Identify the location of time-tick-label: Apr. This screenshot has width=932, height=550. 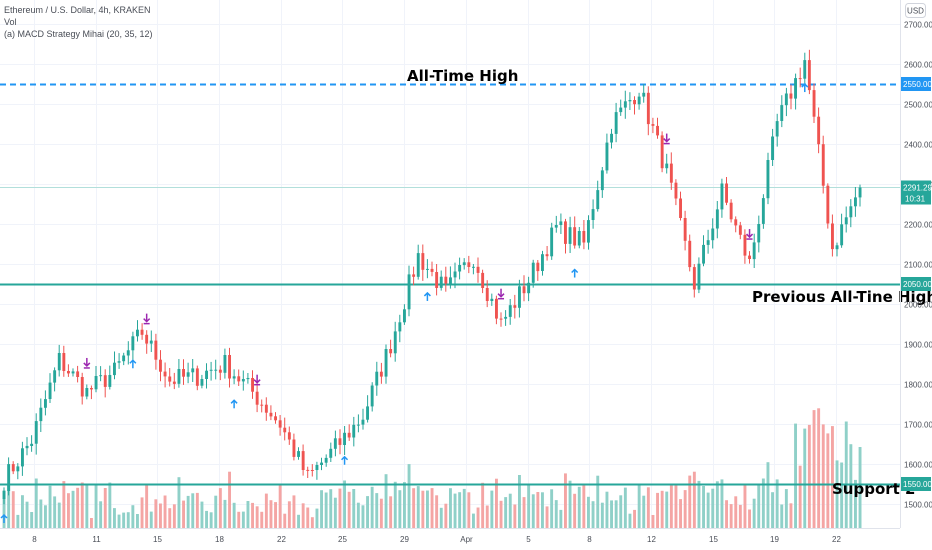
(466, 539).